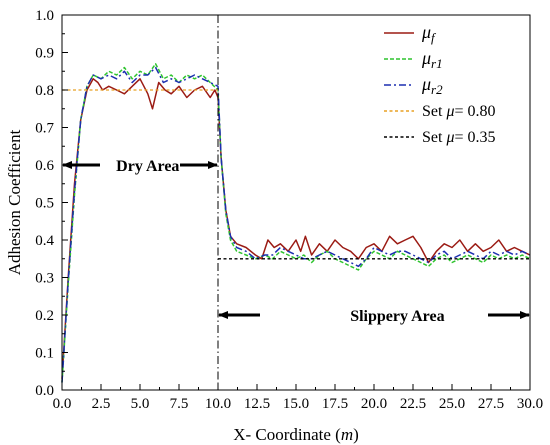 This screenshot has height=445, width=550. What do you see at coordinates (432, 59) in the screenshot?
I see `legend-label-1: μr1` at bounding box center [432, 59].